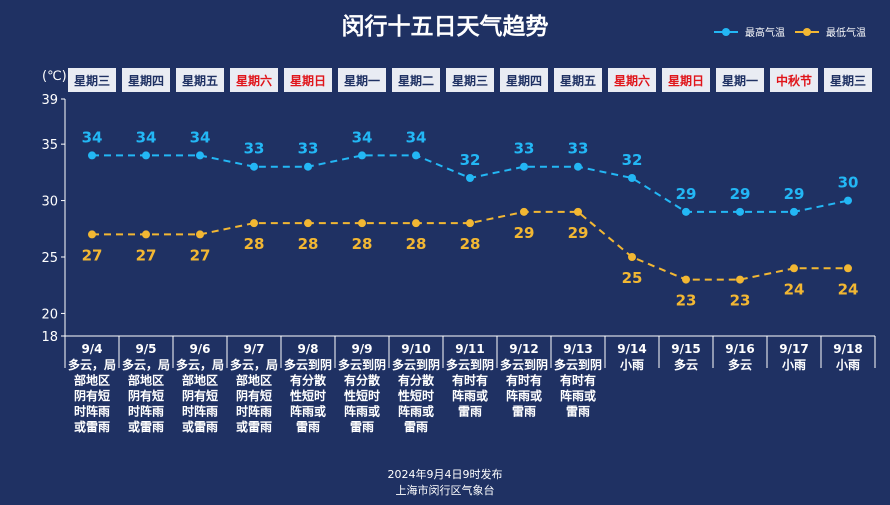  What do you see at coordinates (577, 349) in the screenshot?
I see `date-label: 9/13` at bounding box center [577, 349].